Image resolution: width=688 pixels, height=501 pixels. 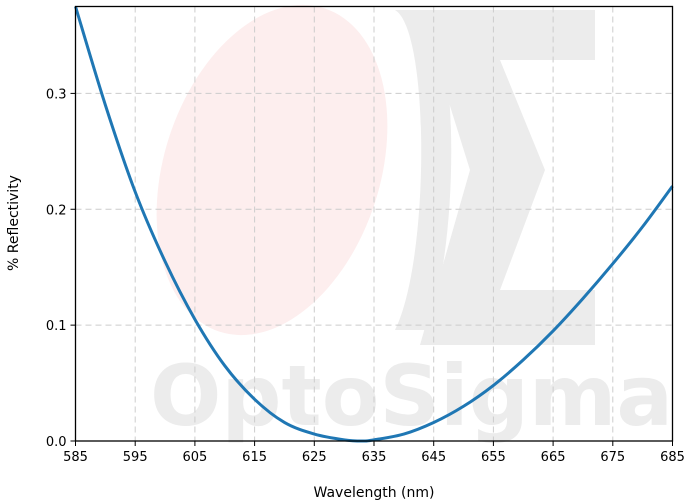 What do you see at coordinates (672, 457) in the screenshot?
I see `x-tick-label: 685` at bounding box center [672, 457].